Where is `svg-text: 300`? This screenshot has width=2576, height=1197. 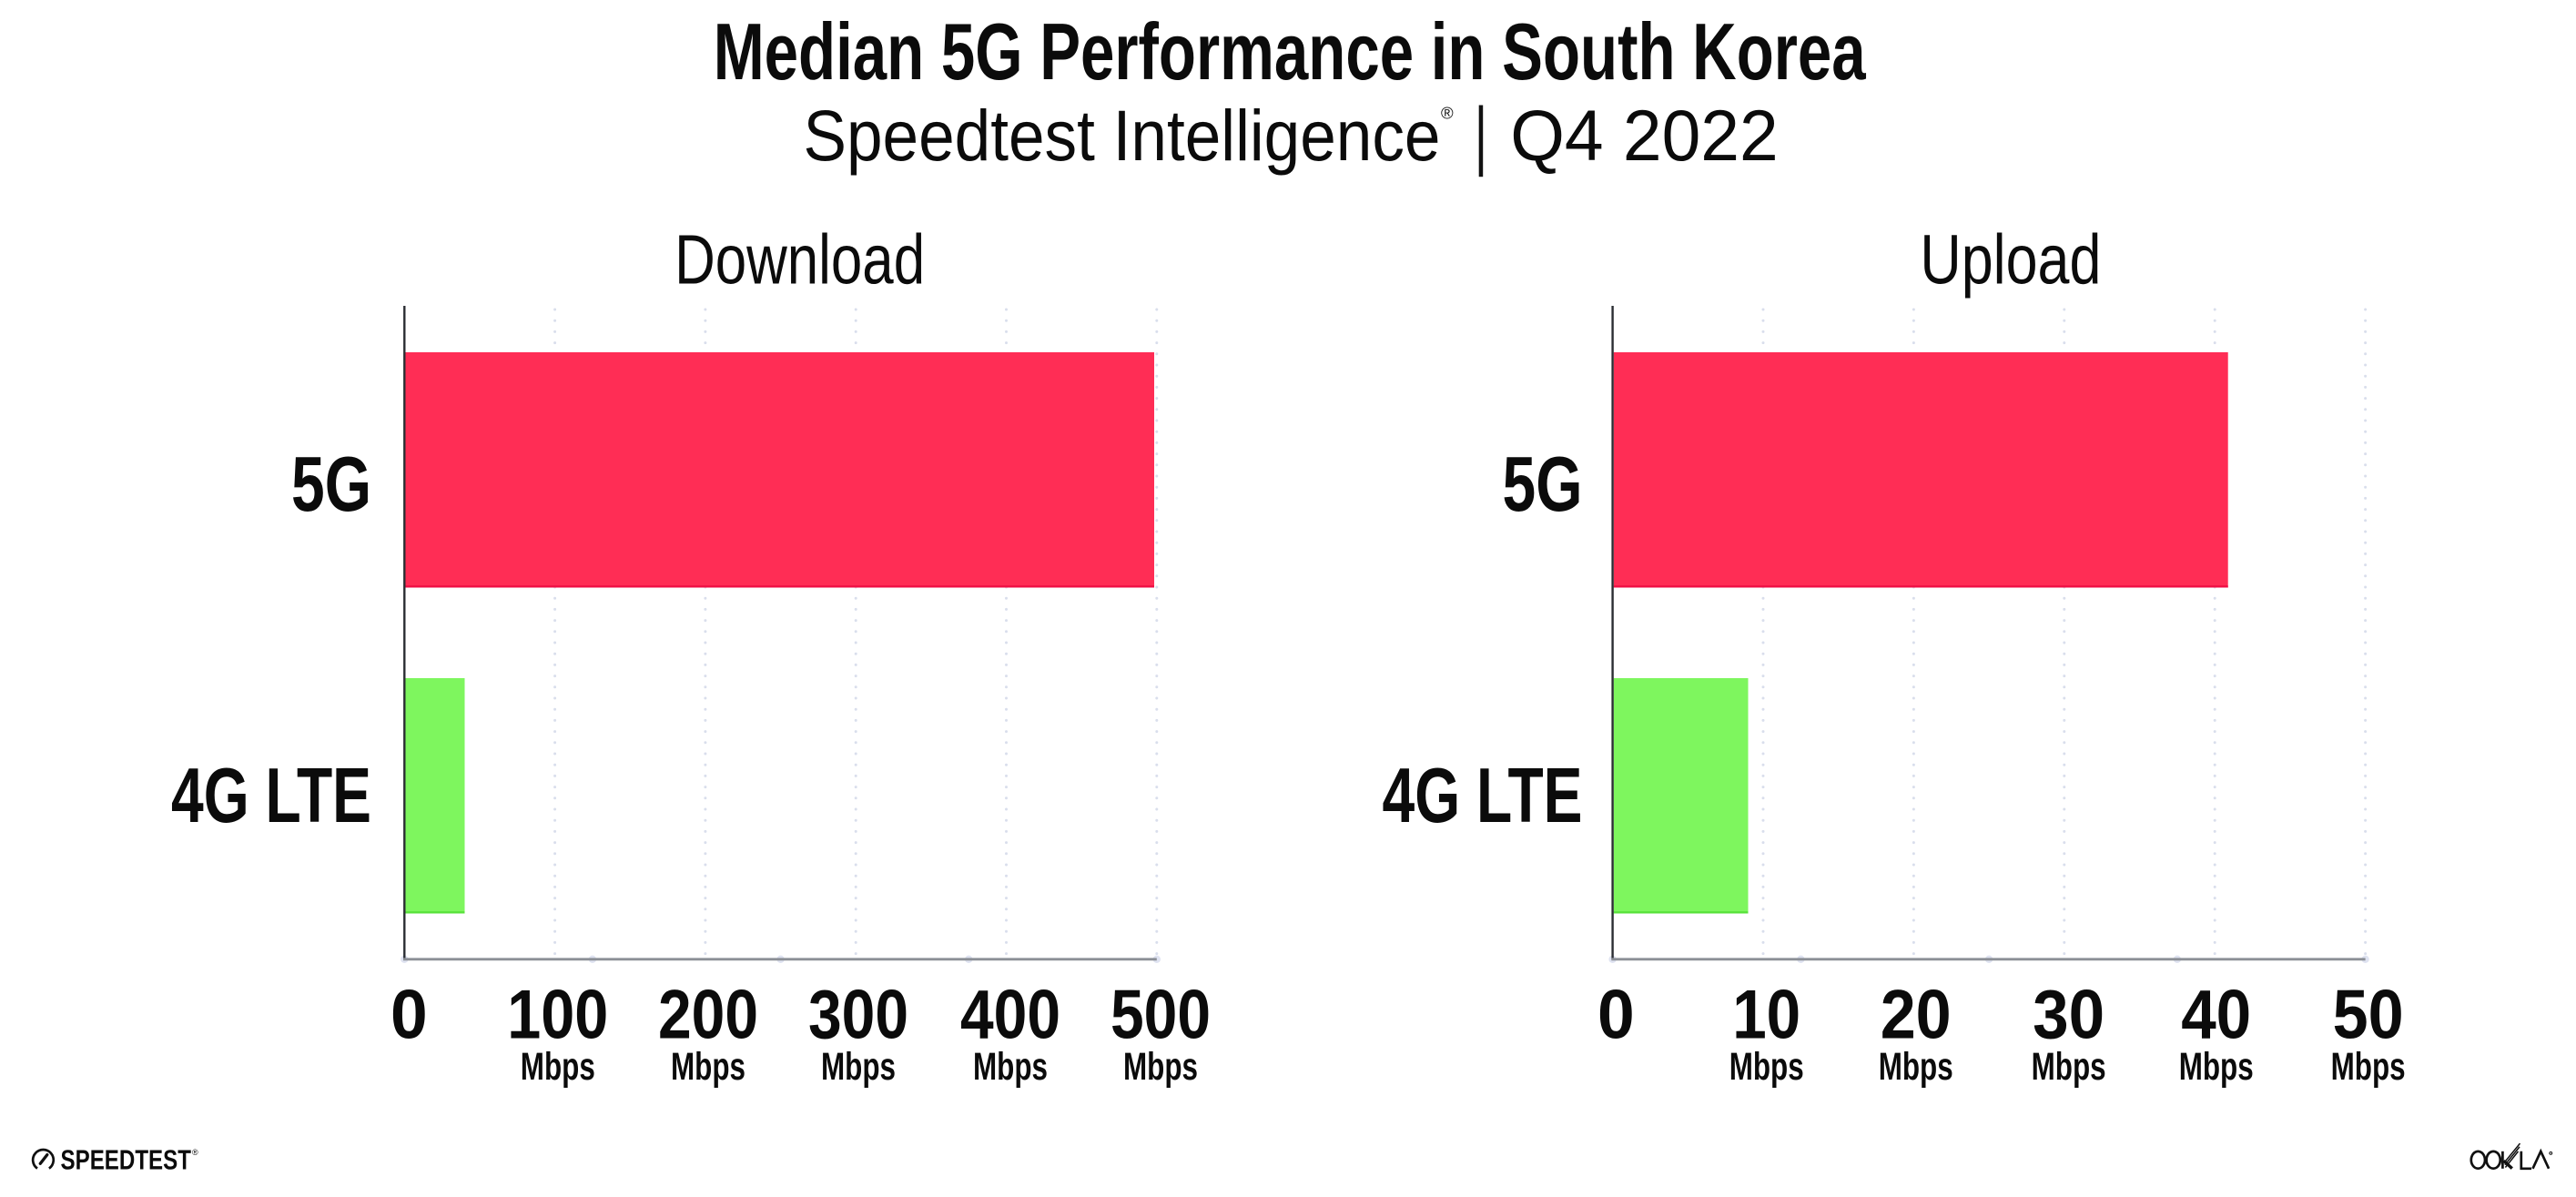 svg-text: 300 is located at coordinates (858, 1015).